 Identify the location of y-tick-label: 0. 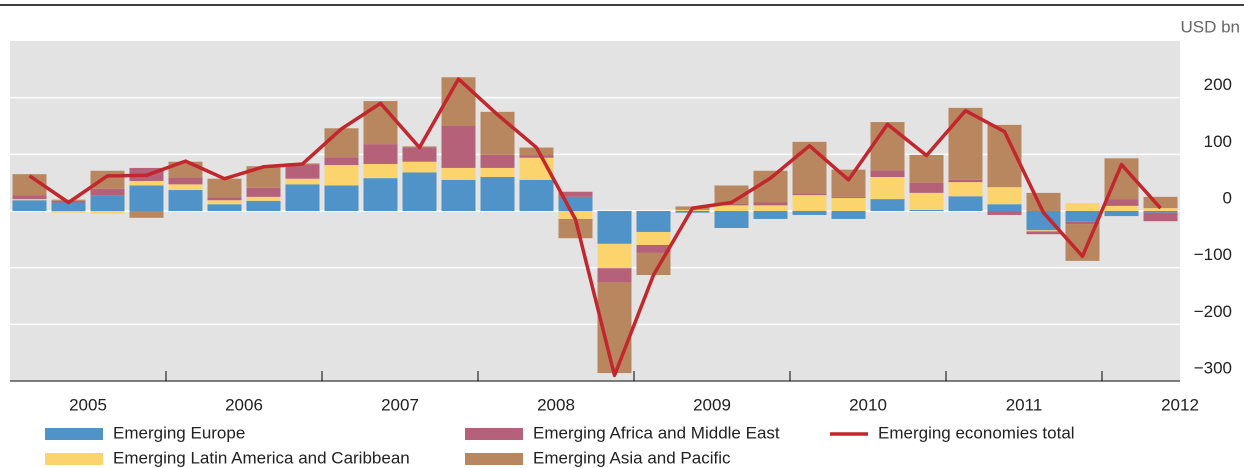
(1227, 197).